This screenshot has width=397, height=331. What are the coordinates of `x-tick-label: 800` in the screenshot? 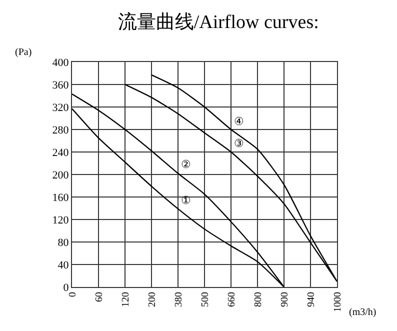 It's located at (258, 299).